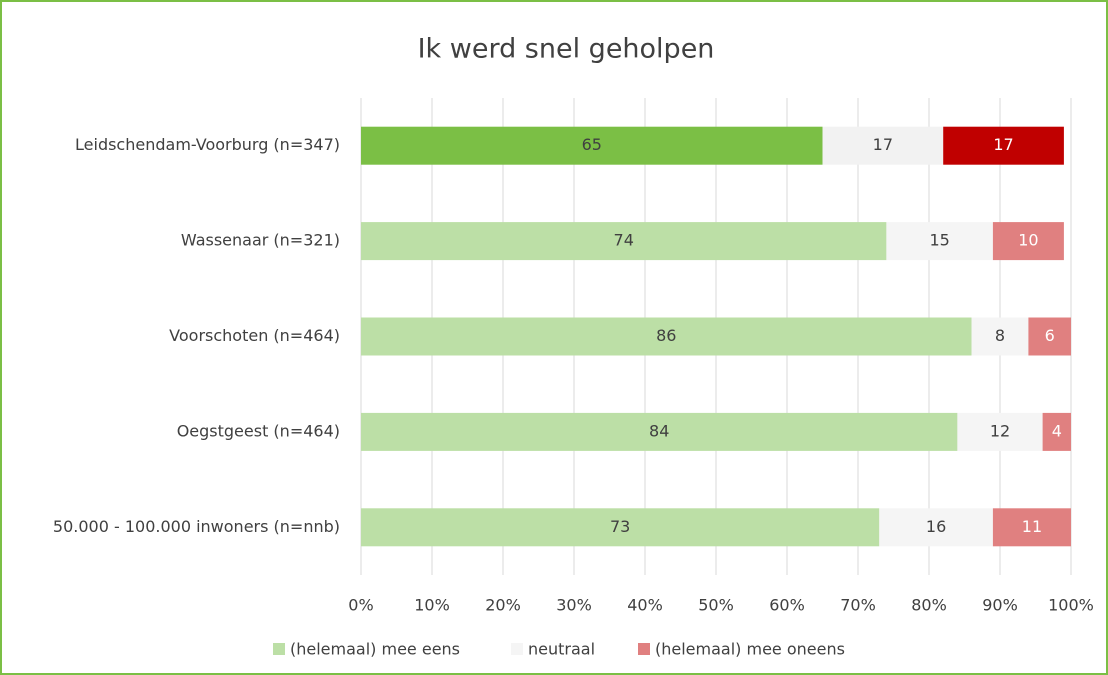 This screenshot has width=1108, height=675. I want to click on data-label: 65, so click(592, 144).